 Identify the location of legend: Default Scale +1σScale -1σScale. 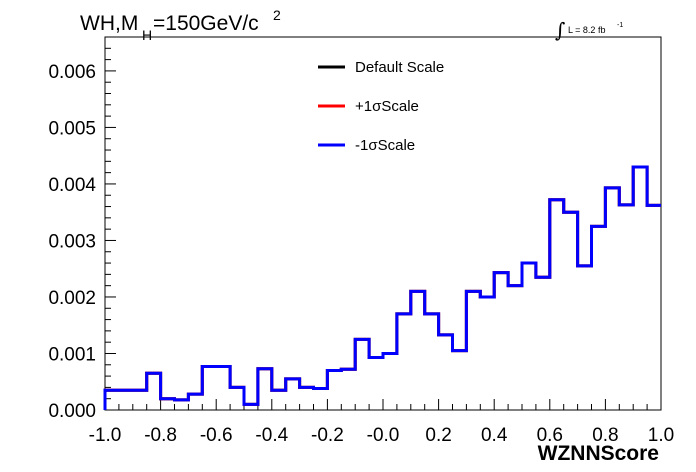
(381, 106).